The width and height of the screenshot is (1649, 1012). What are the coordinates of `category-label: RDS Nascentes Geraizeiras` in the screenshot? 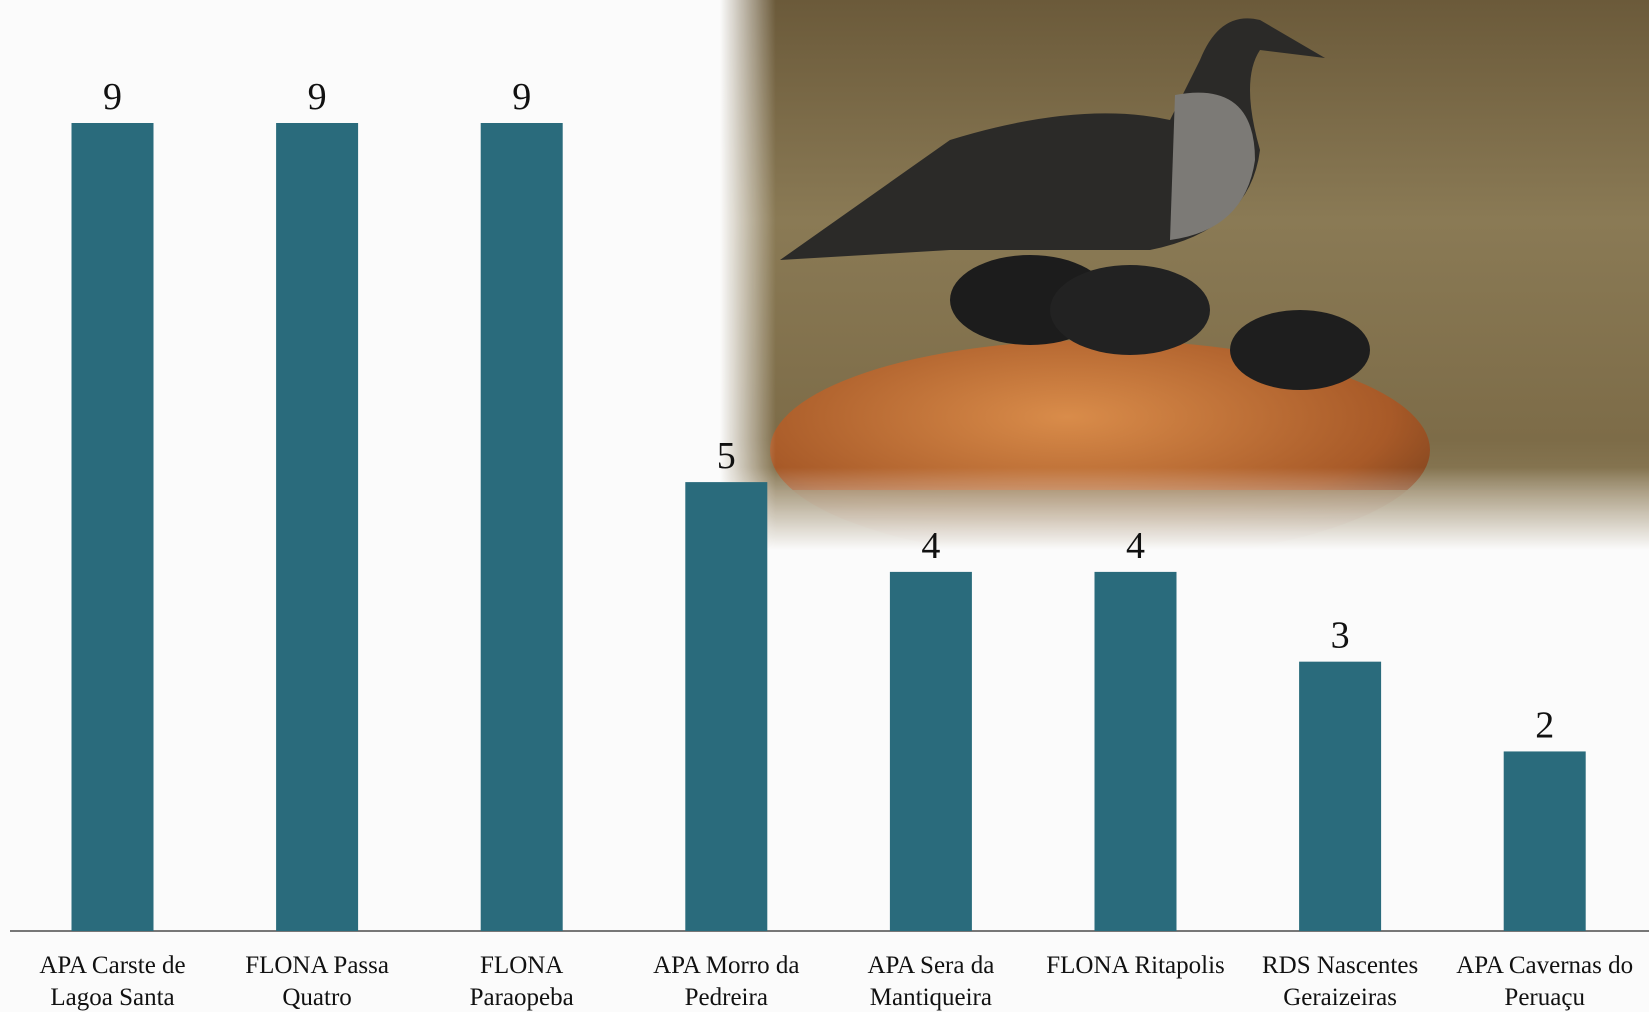 It's located at (1340, 981).